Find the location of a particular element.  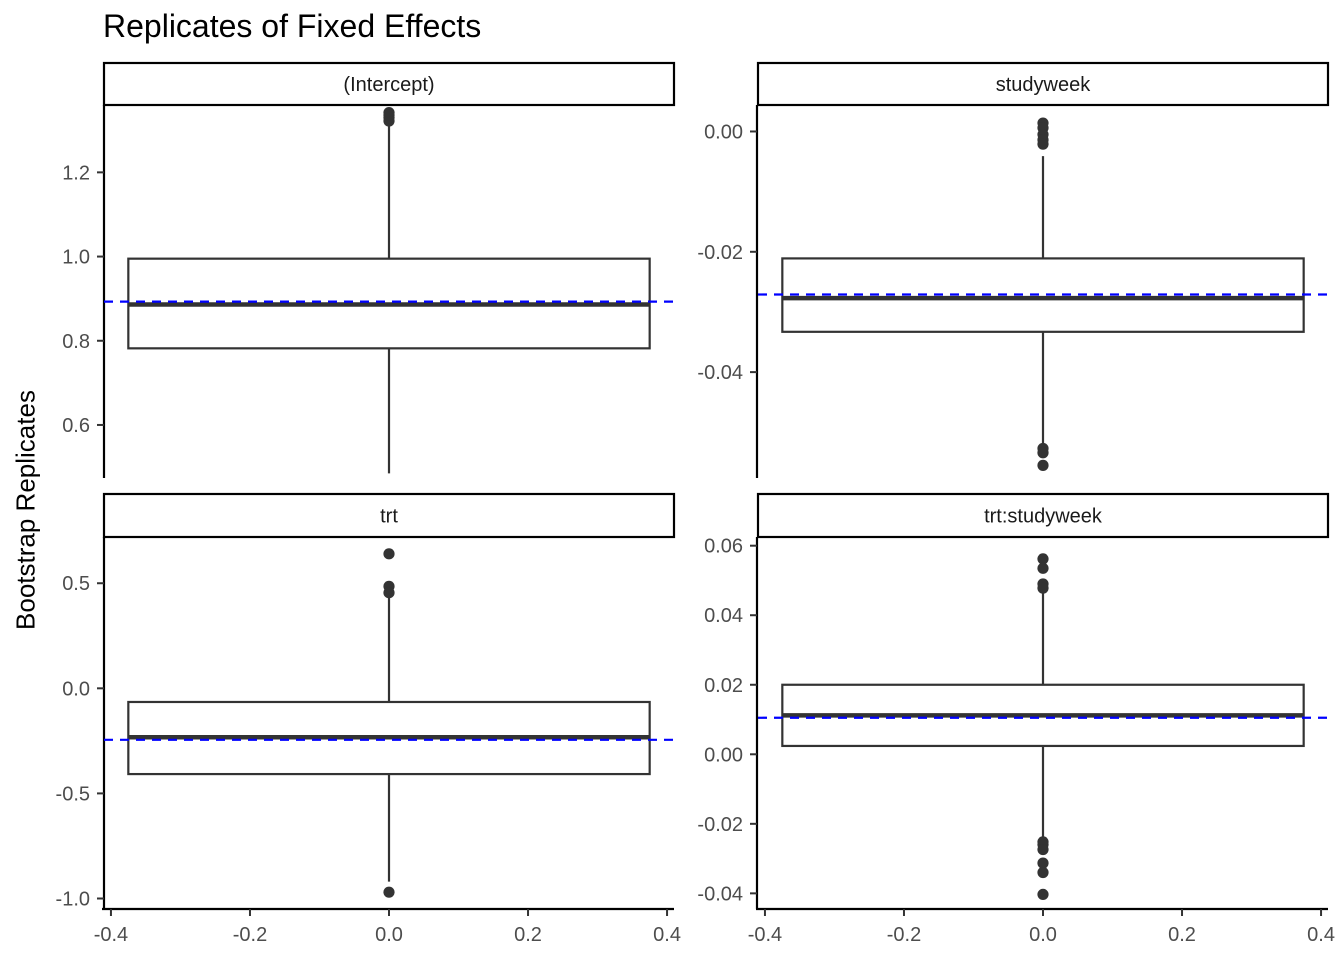

y-tick-label: 0.8 is located at coordinates (76, 342).